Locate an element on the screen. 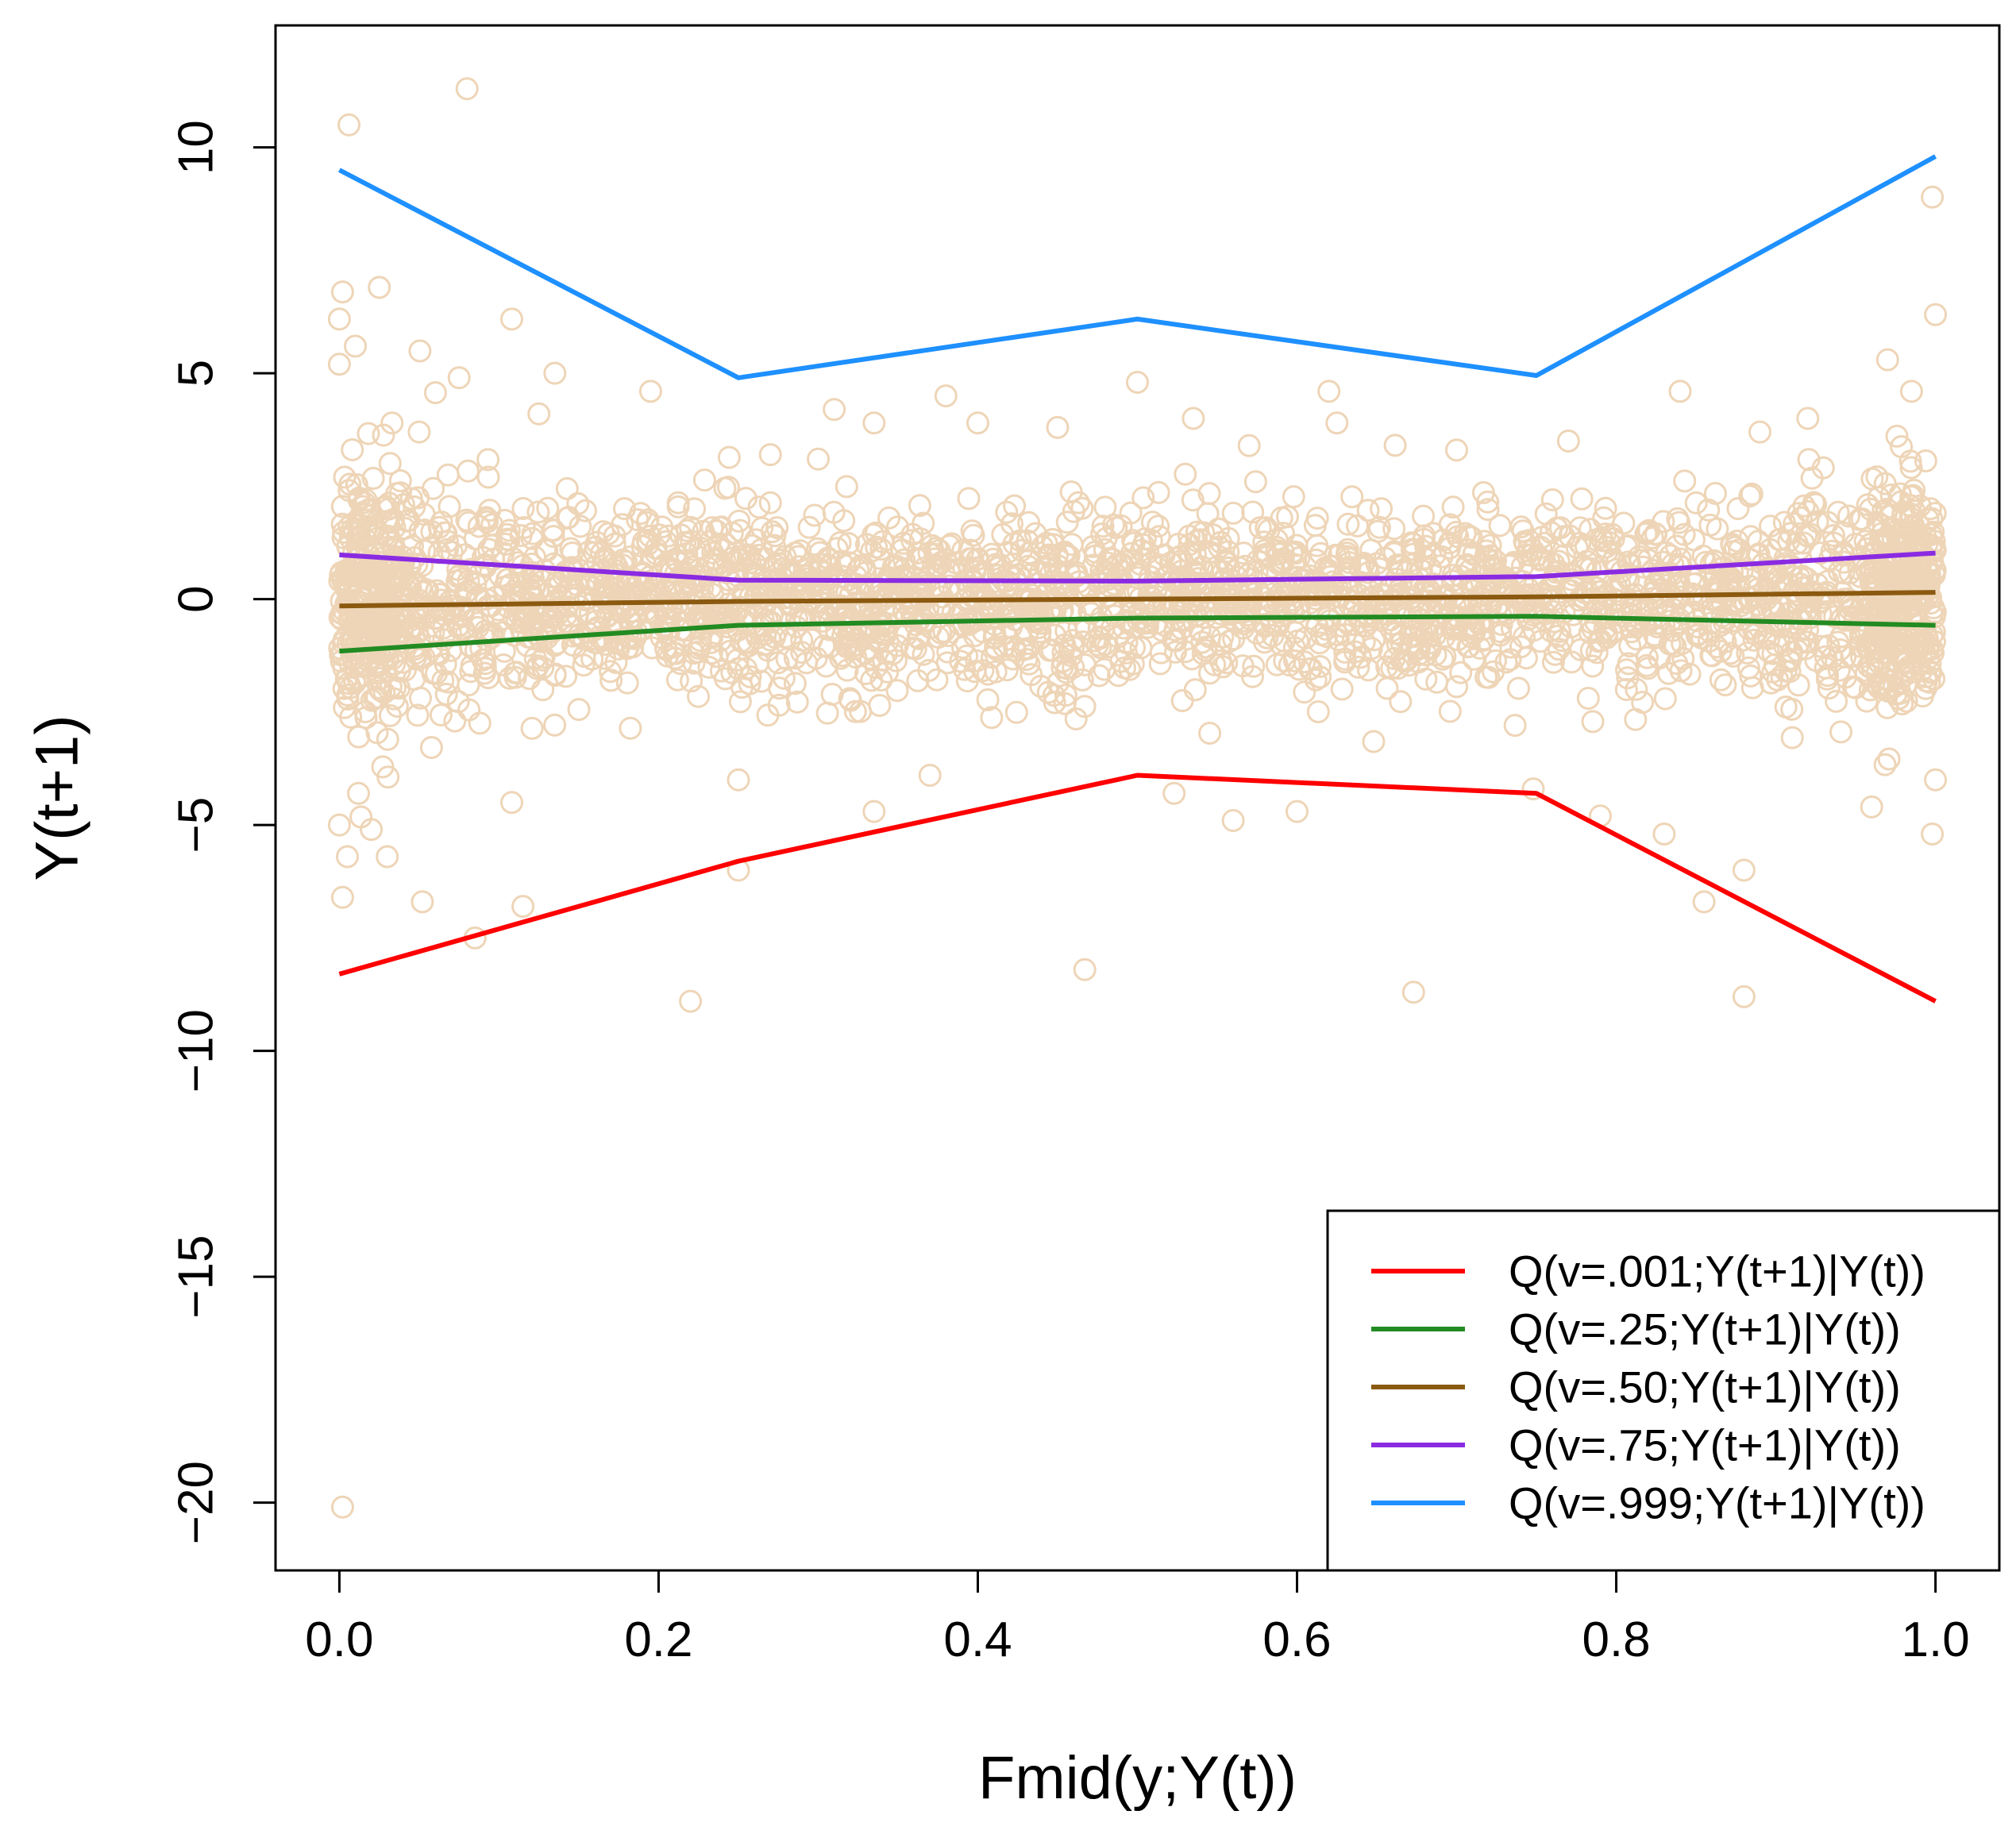 This screenshot has height=1834, width=2016. legend-label-1: Q(v=.25;Y(t+1)|Y(t)) is located at coordinates (1705, 1329).